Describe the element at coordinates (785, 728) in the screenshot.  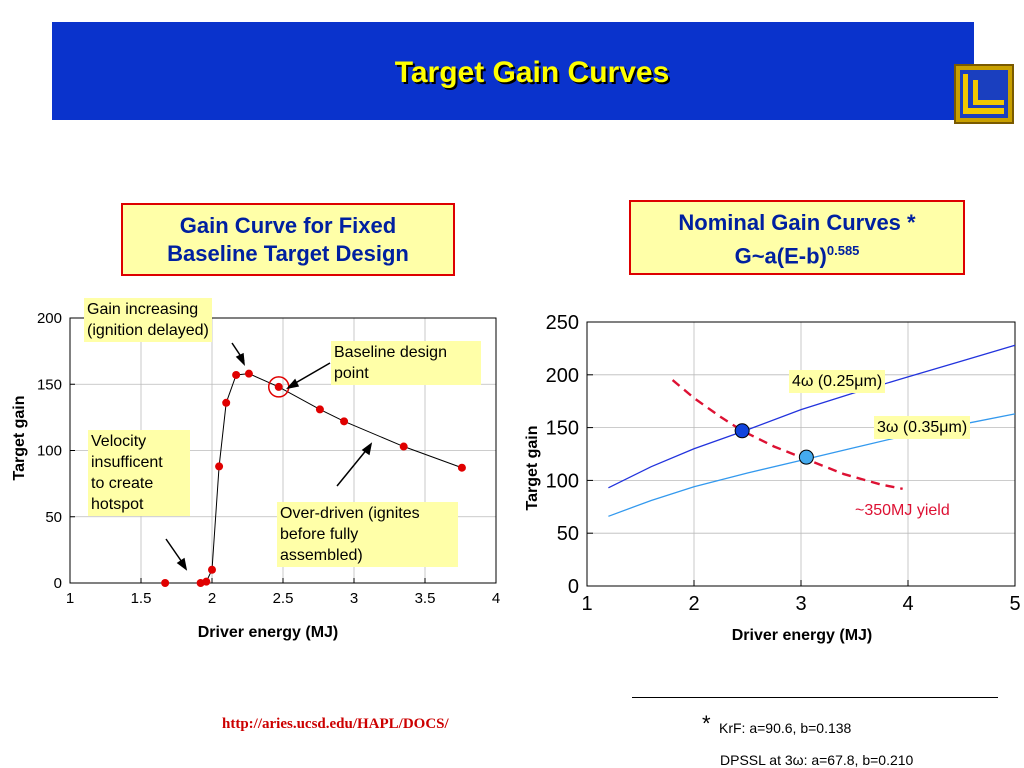
I see `footnote-krf: KrF: a=90.6, b=0.138` at that location.